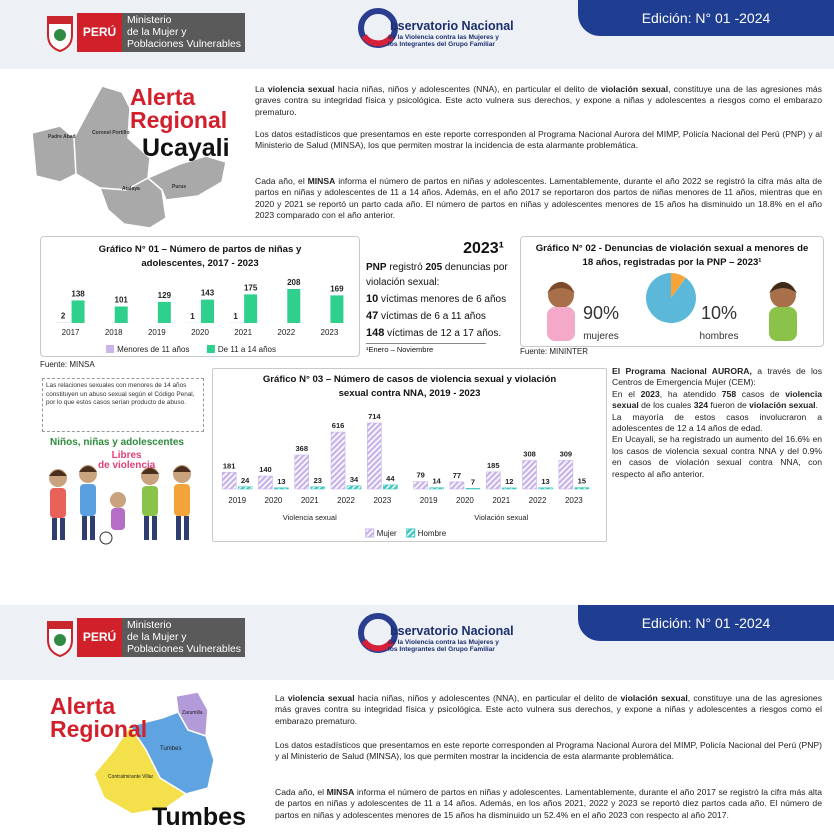  Describe the element at coordinates (354, 479) in the screenshot. I see `value-label: 34` at that location.